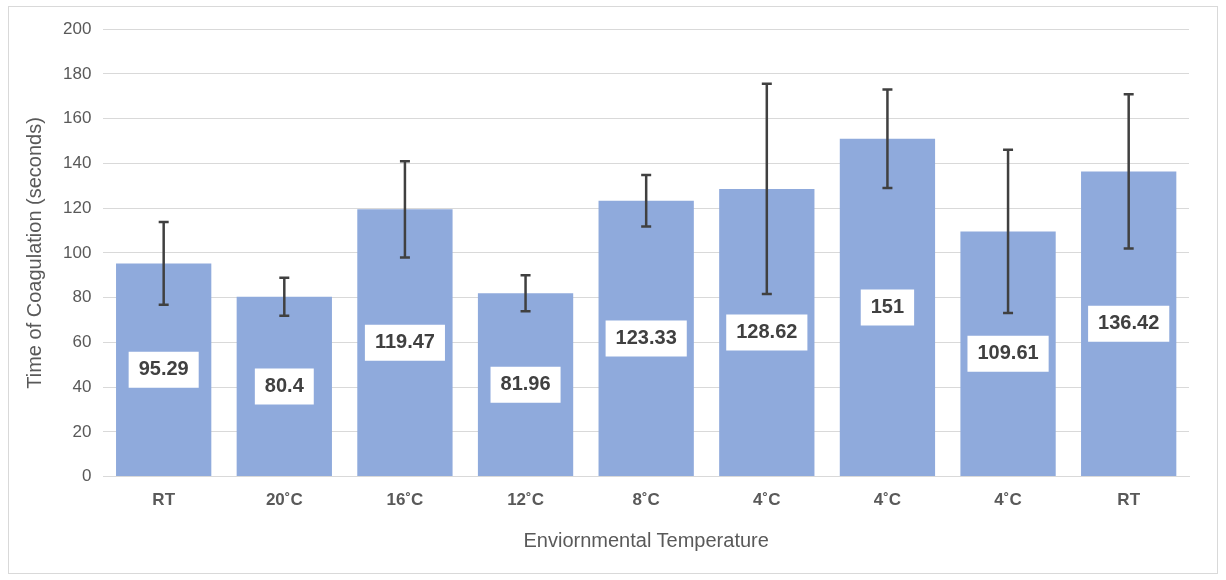  Describe the element at coordinates (646, 539) in the screenshot. I see `x-axis-title: Enviornmental Temperature` at that location.